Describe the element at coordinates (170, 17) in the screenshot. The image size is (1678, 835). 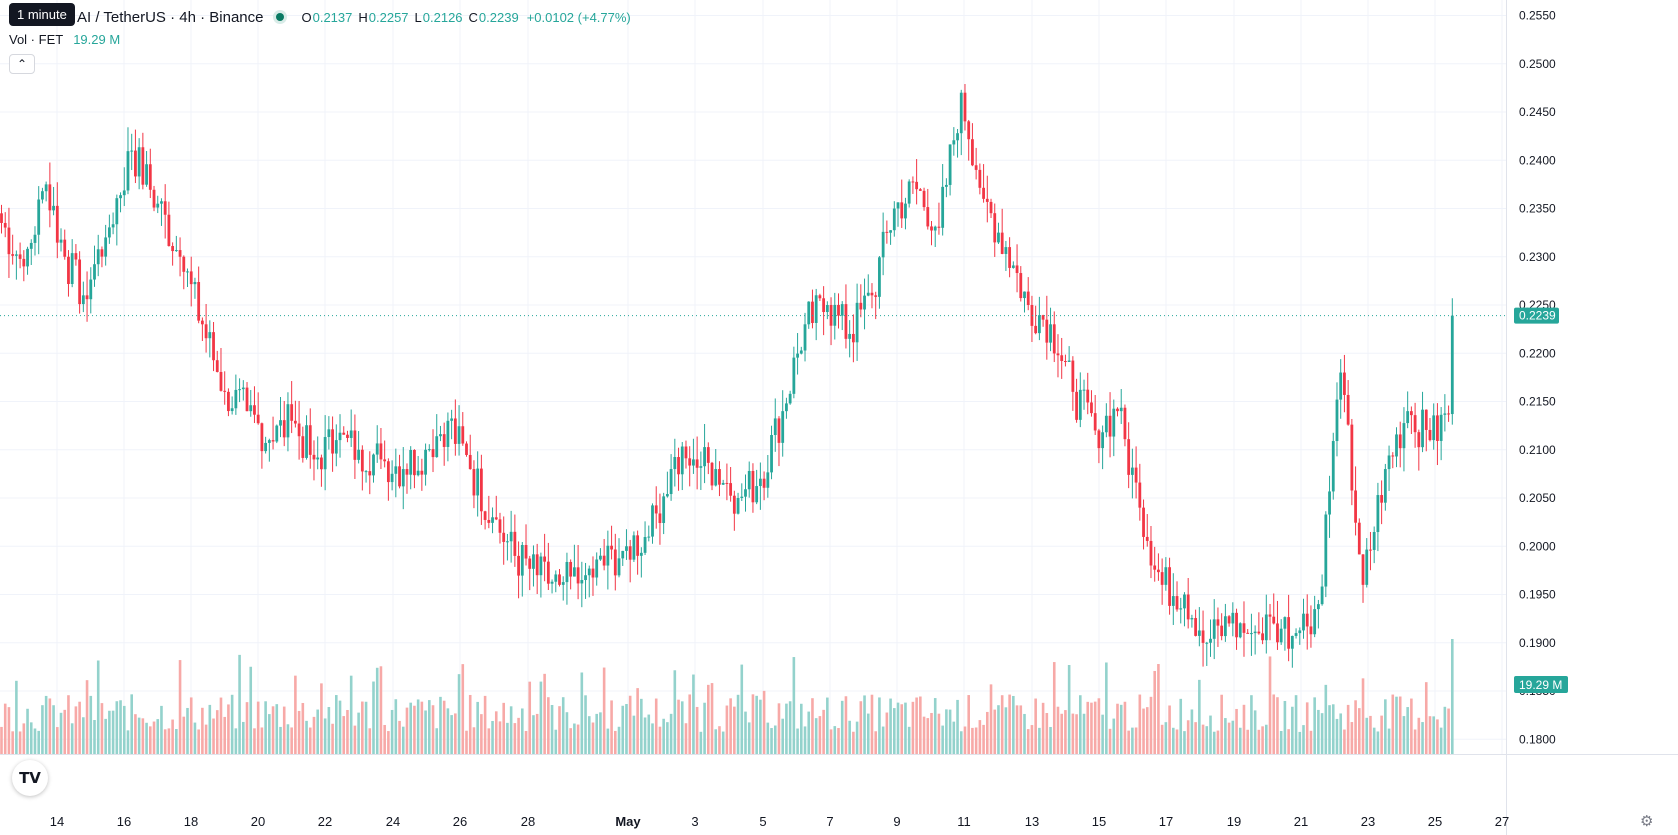
I see `symbol-title: AI / TetherUS · 4h · Binance` at that location.